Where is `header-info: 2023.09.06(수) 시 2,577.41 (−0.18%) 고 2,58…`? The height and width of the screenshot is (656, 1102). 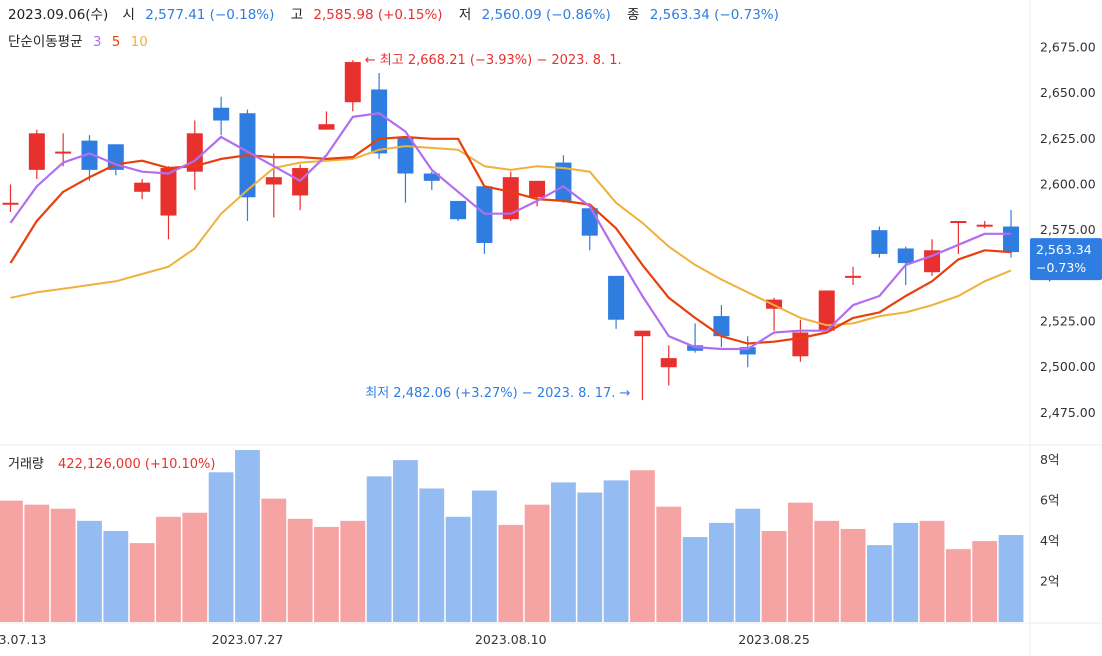
header-info: 2023.09.06(수) 시 2,577.41 (−0.18%) 고 2,58… is located at coordinates (393, 15).